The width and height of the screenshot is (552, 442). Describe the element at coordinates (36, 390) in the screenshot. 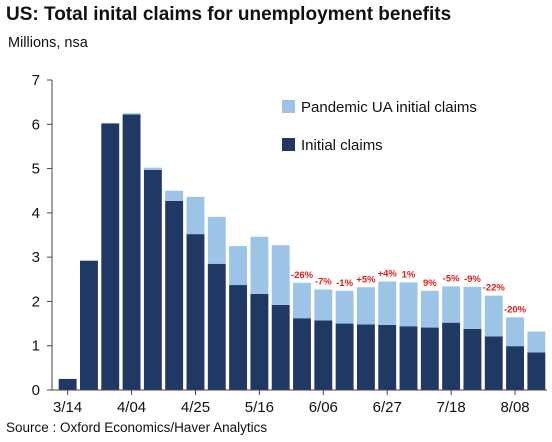

I see `y-tick-label: 0` at that location.